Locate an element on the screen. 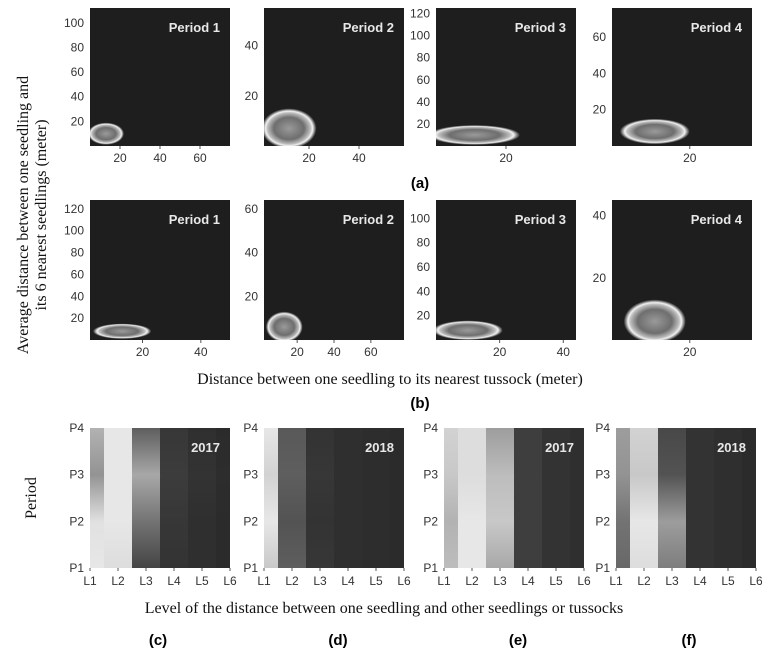 This screenshot has width=762, height=653. heatmap-panel-6: 20 40 20 40 60 80 100 Period 3 is located at coordinates (493, 279).